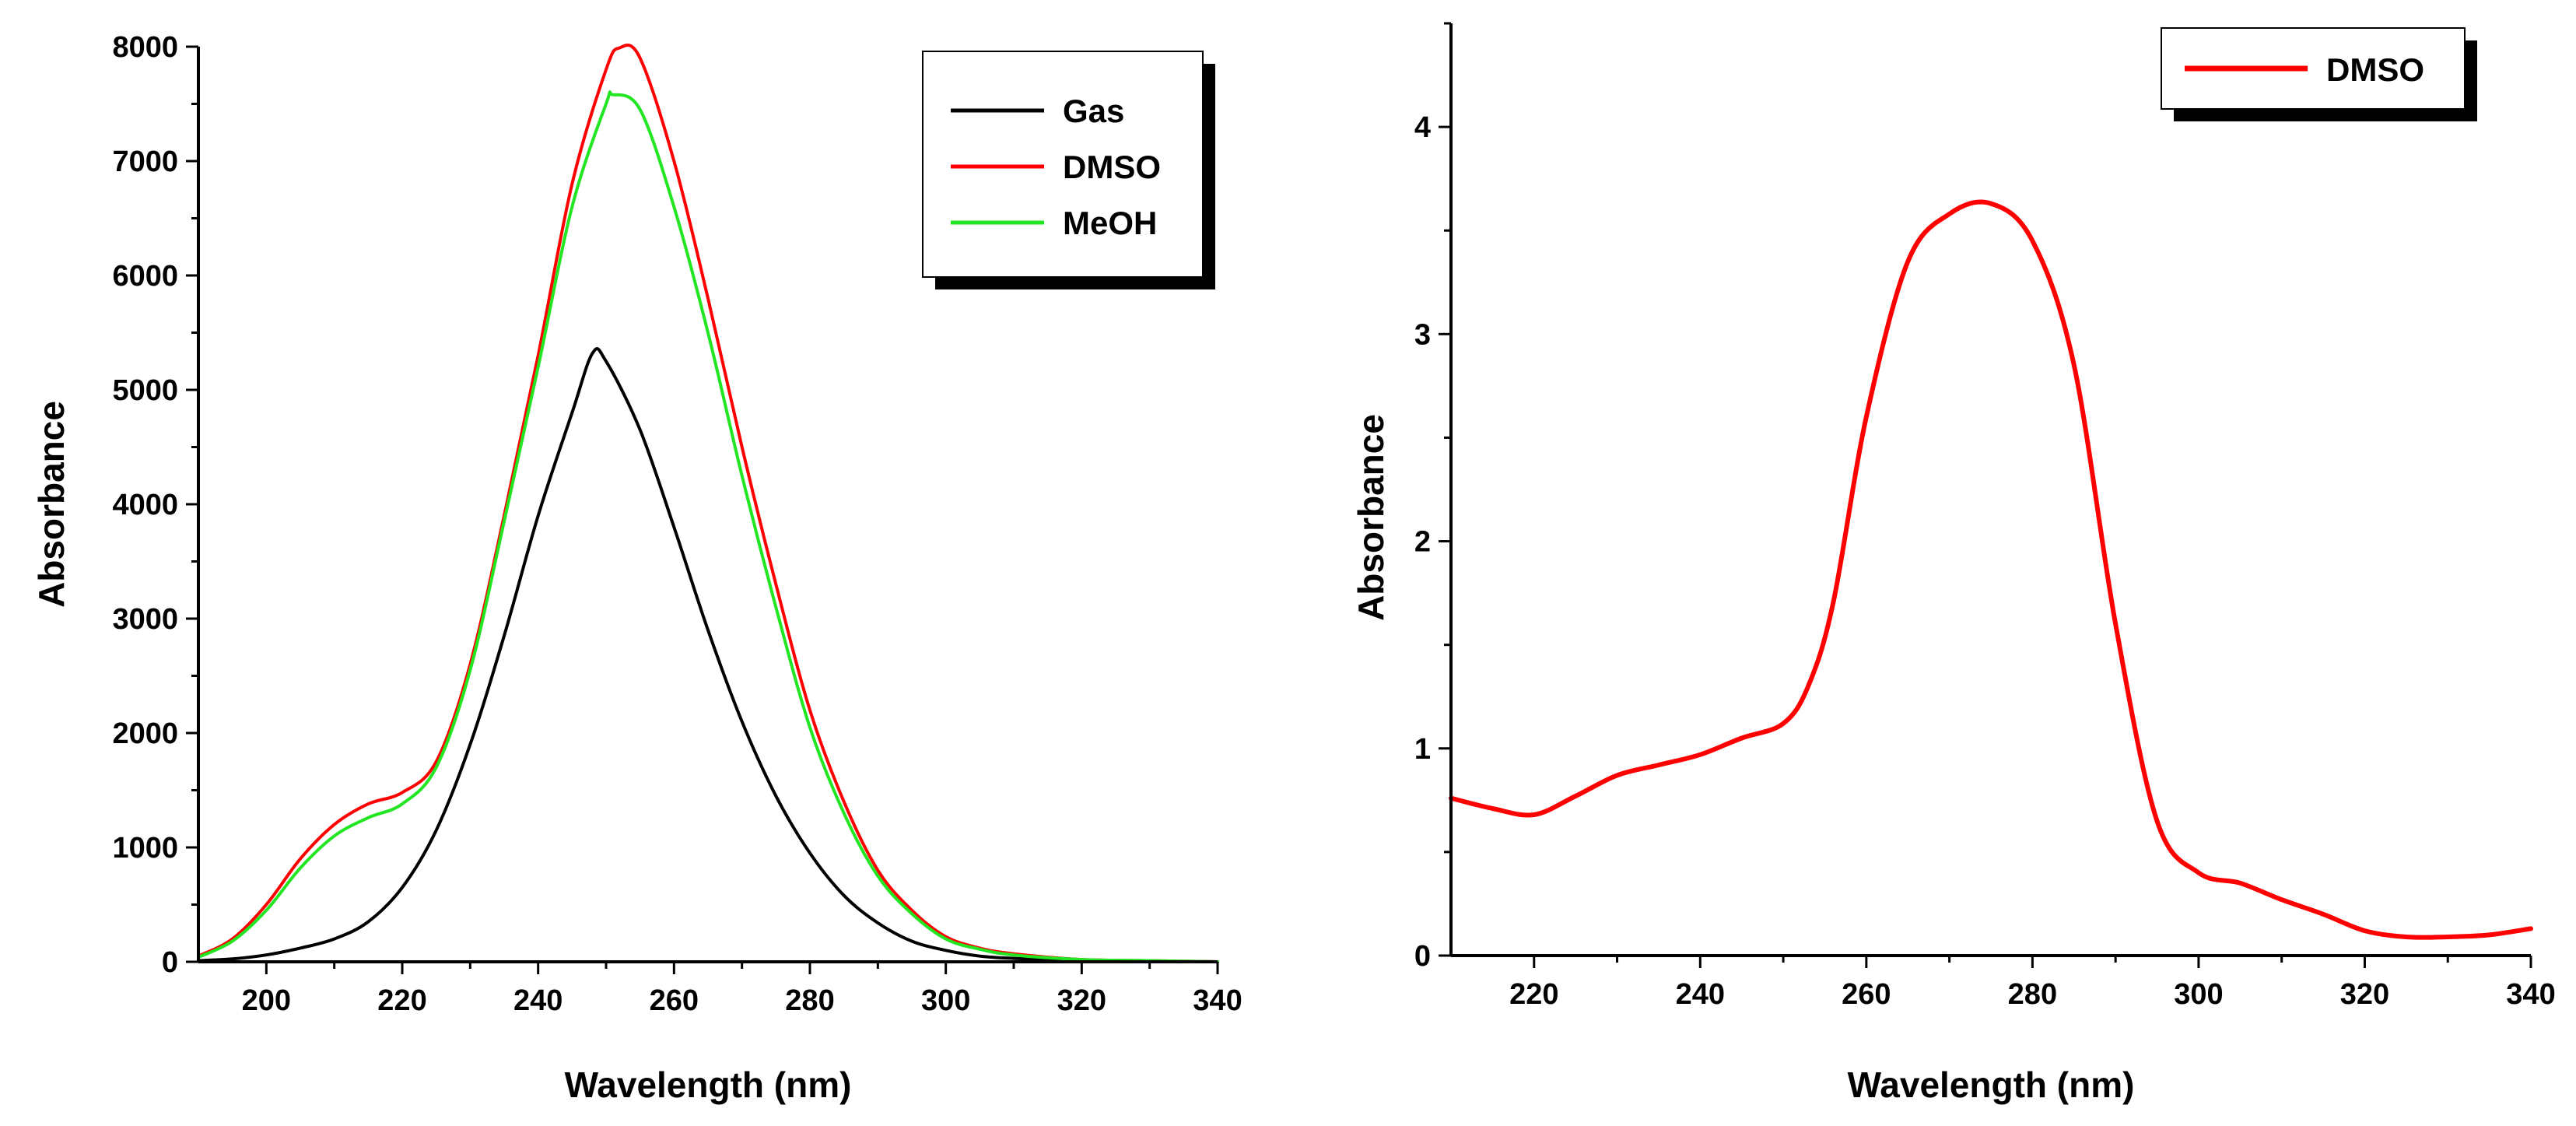 The image size is (2576, 1126). I want to click on x-tick-label: 200, so click(266, 1000).